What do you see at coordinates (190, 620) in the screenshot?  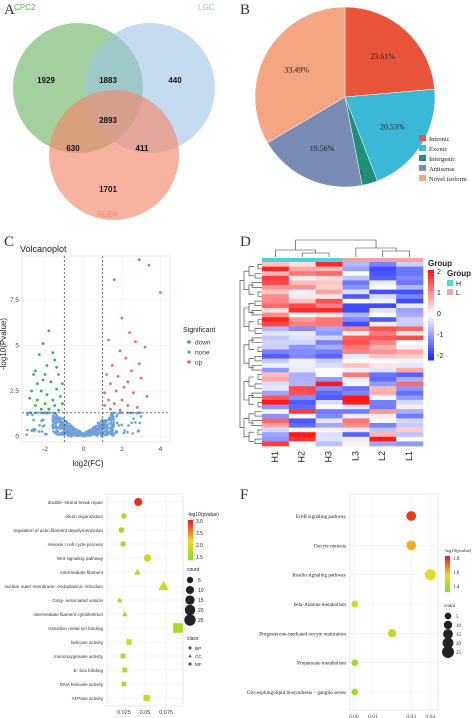 I see `go-size-legend-dot` at bounding box center [190, 620].